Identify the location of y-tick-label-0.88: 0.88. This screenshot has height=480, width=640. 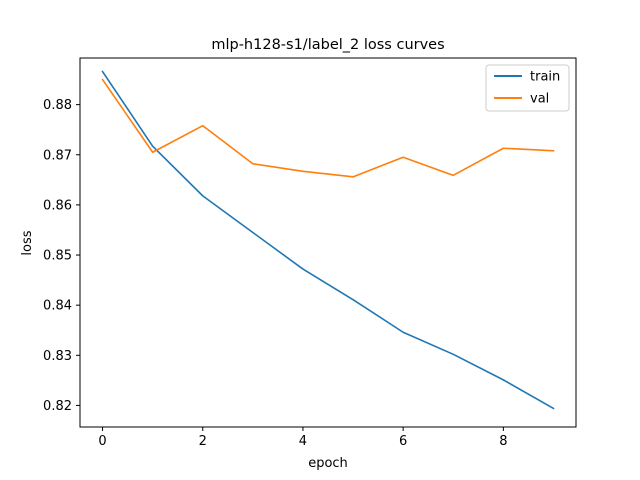
(57, 105).